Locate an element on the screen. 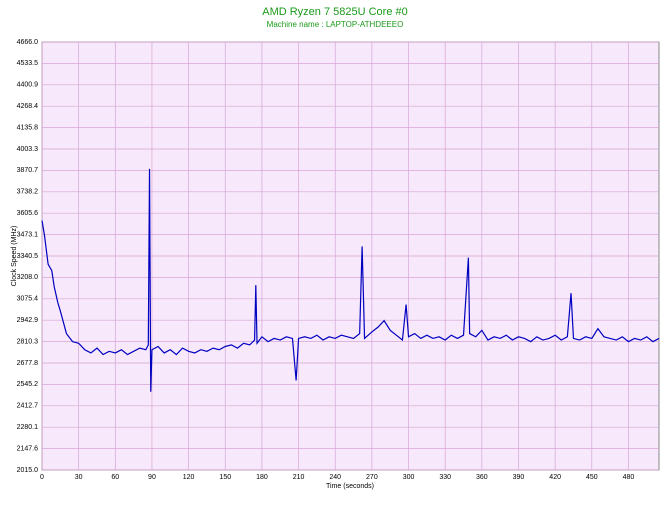 The width and height of the screenshot is (670, 507). chart-subtitle: Machine name : LAPTOP-ATHDEEEO is located at coordinates (335, 24).